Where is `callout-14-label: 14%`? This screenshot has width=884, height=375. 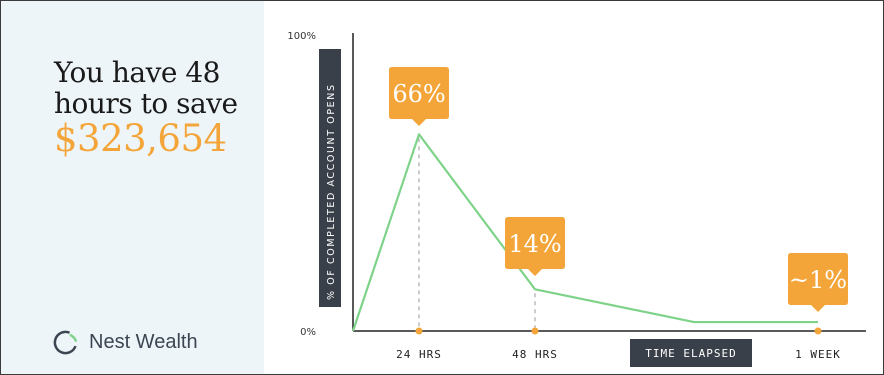 callout-14-label: 14% is located at coordinates (534, 244).